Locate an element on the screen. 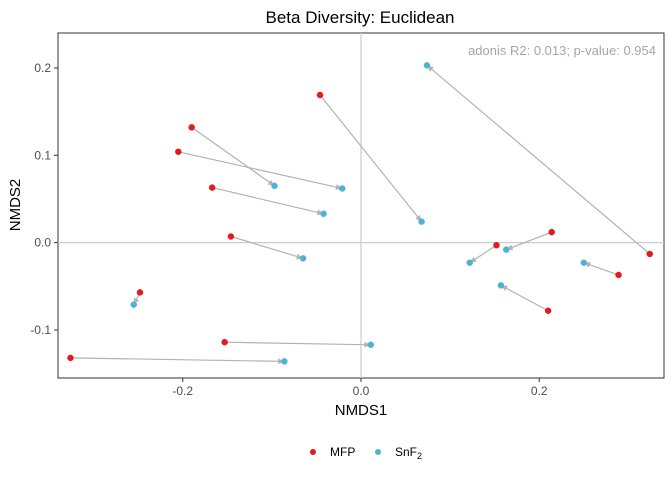 The image size is (672, 480). legend-item-snf2: SnF2 is located at coordinates (398, 453).